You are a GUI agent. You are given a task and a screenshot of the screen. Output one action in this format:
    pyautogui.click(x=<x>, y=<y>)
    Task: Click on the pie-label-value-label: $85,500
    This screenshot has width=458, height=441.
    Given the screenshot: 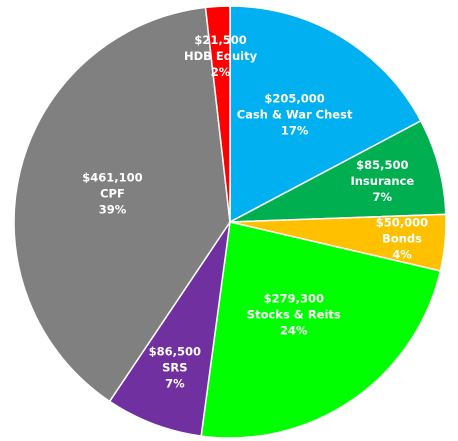 What is the action you would take?
    pyautogui.click(x=382, y=165)
    